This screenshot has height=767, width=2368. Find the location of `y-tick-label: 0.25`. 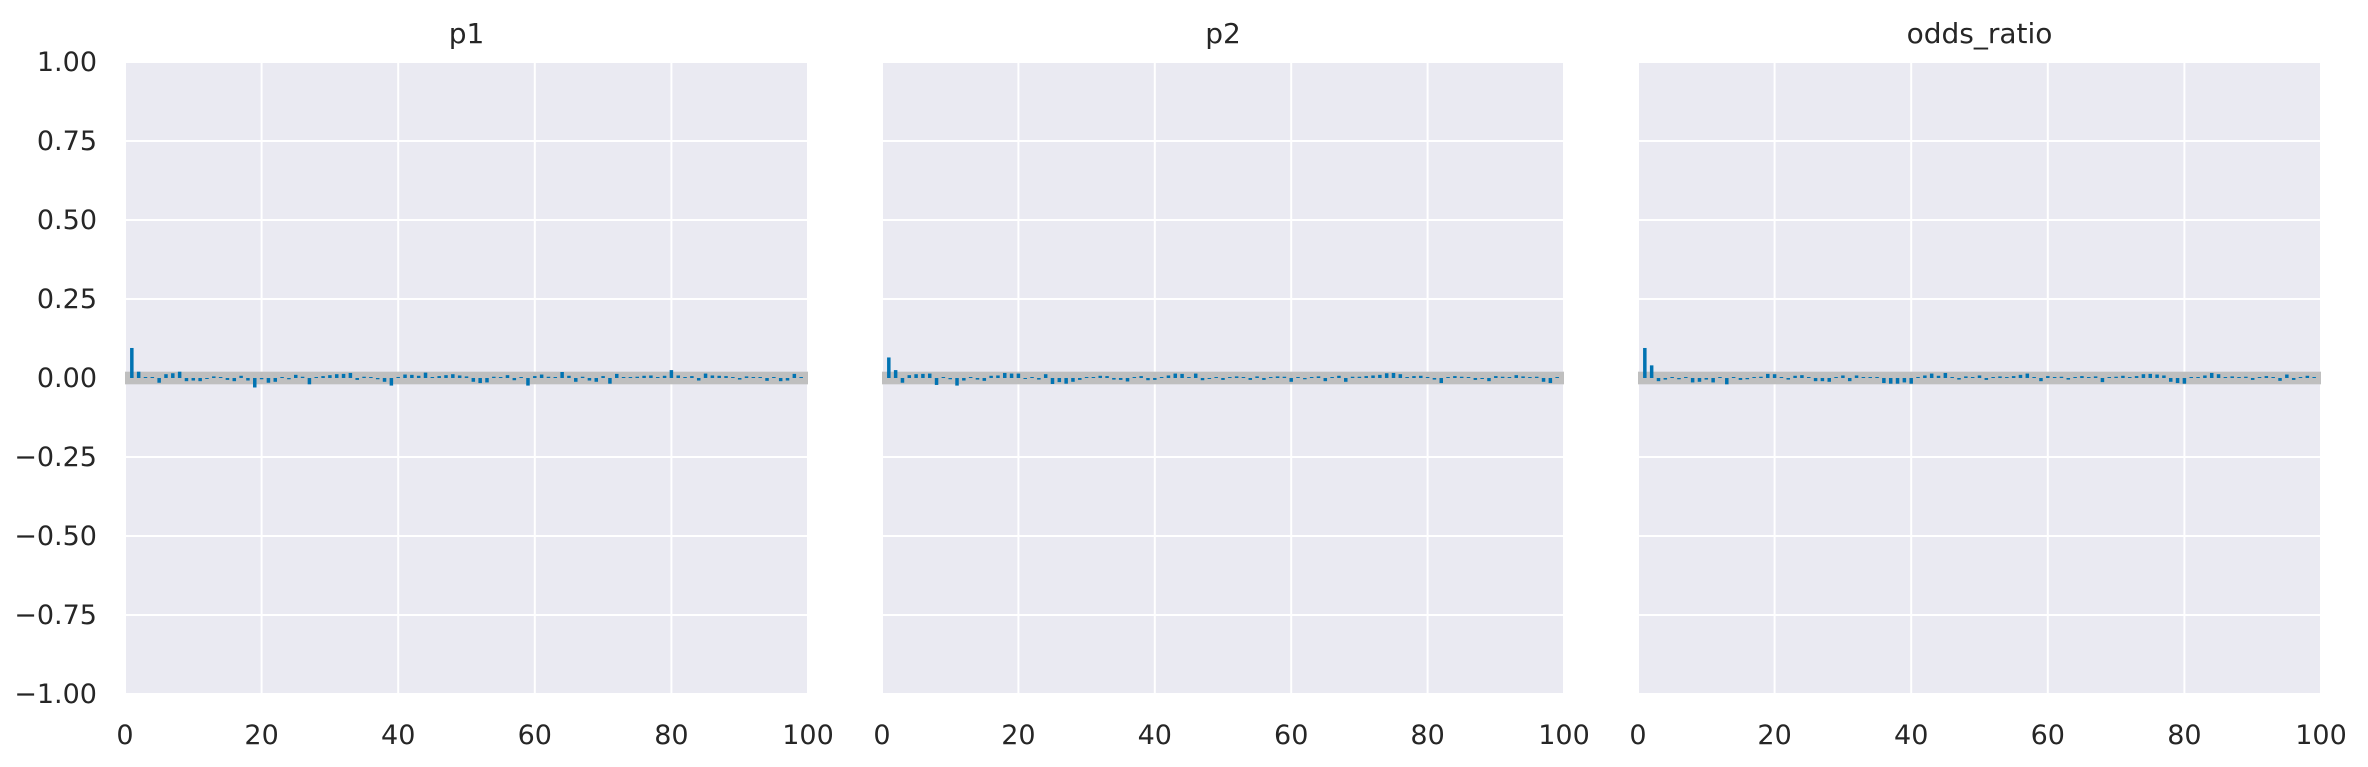

y-tick-label: 0.25 is located at coordinates (67, 299).